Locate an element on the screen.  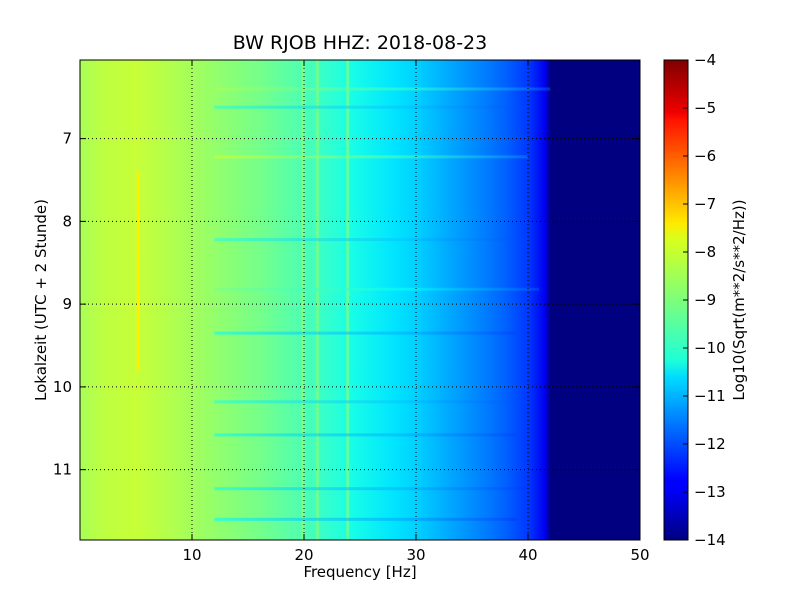
colorbar-tick-label: −8 is located at coordinates (705, 252).